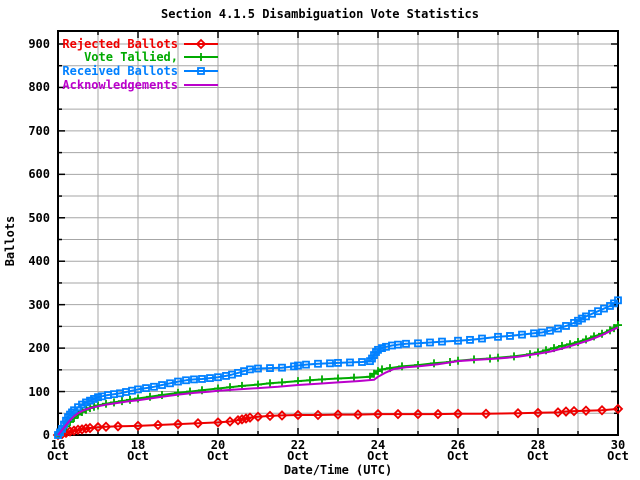 This screenshot has width=640, height=480. Describe the element at coordinates (39, 44) in the screenshot. I see `y-tick-label: 900` at that location.